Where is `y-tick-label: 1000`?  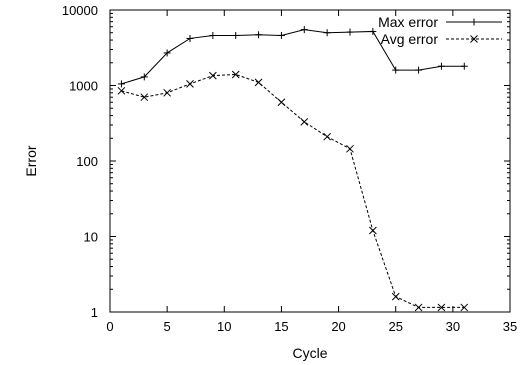
y-tick-label: 1000 is located at coordinates (83, 86).